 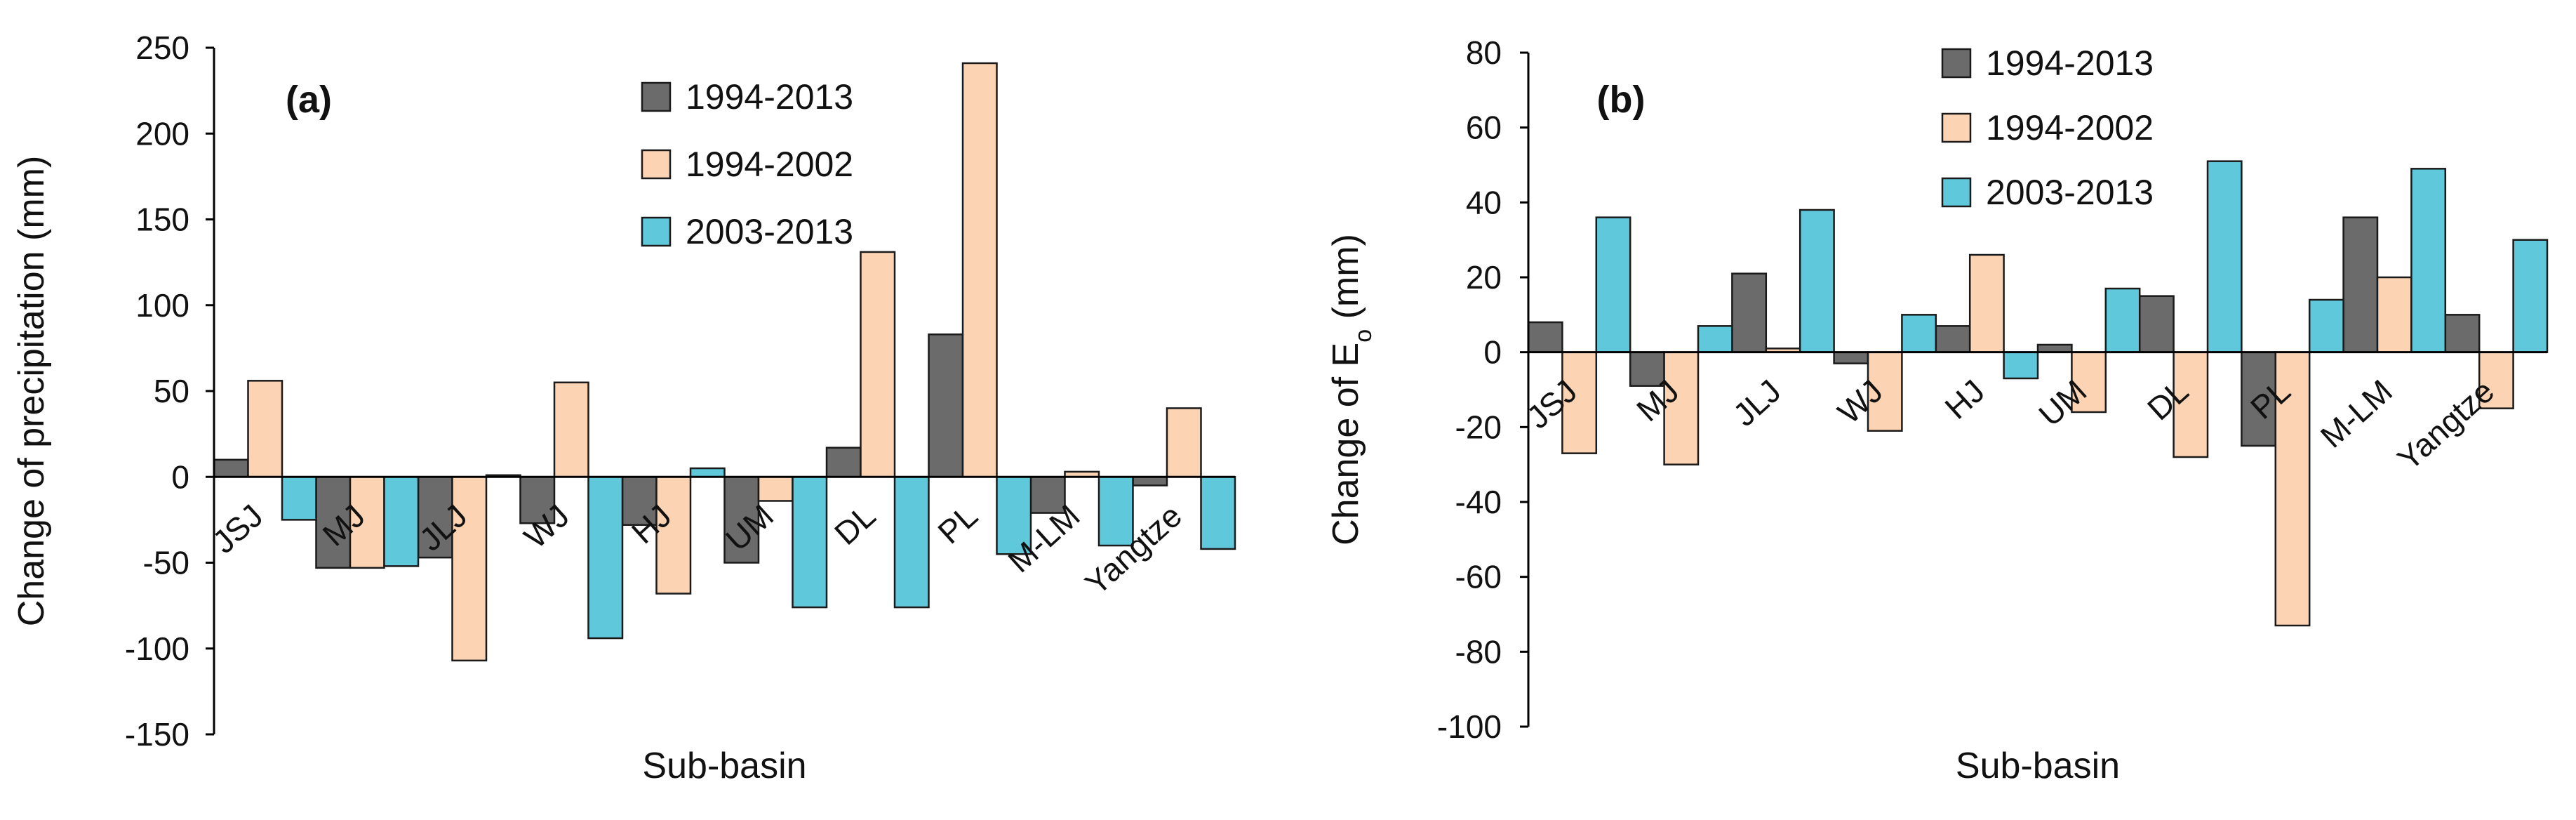 What do you see at coordinates (162, 47) in the screenshot?
I see `y-tick-label: 250` at bounding box center [162, 47].